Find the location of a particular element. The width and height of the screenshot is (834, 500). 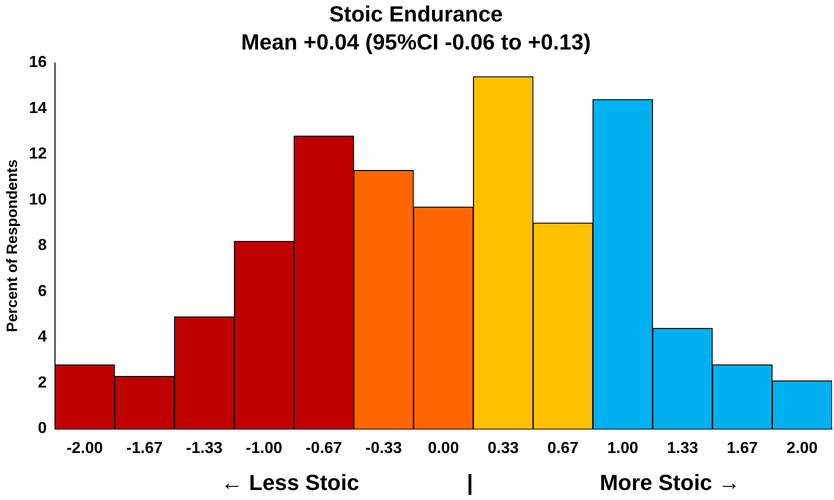

x-tick-label: -2.00 is located at coordinates (85, 448).